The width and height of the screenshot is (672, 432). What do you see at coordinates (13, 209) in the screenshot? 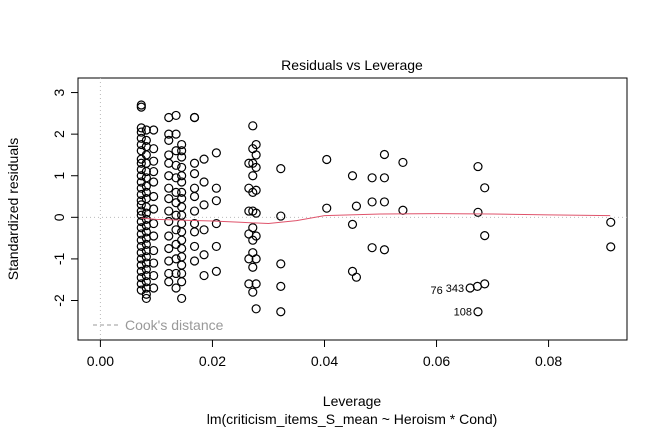
I see `y-axis-label: Standardized residuals` at bounding box center [13, 209].